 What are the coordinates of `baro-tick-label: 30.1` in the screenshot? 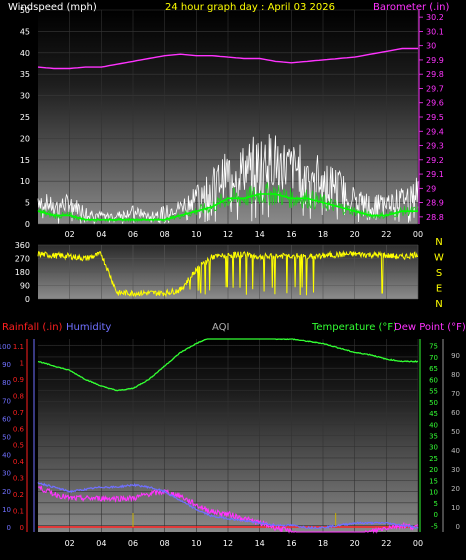 It's located at (435, 31).